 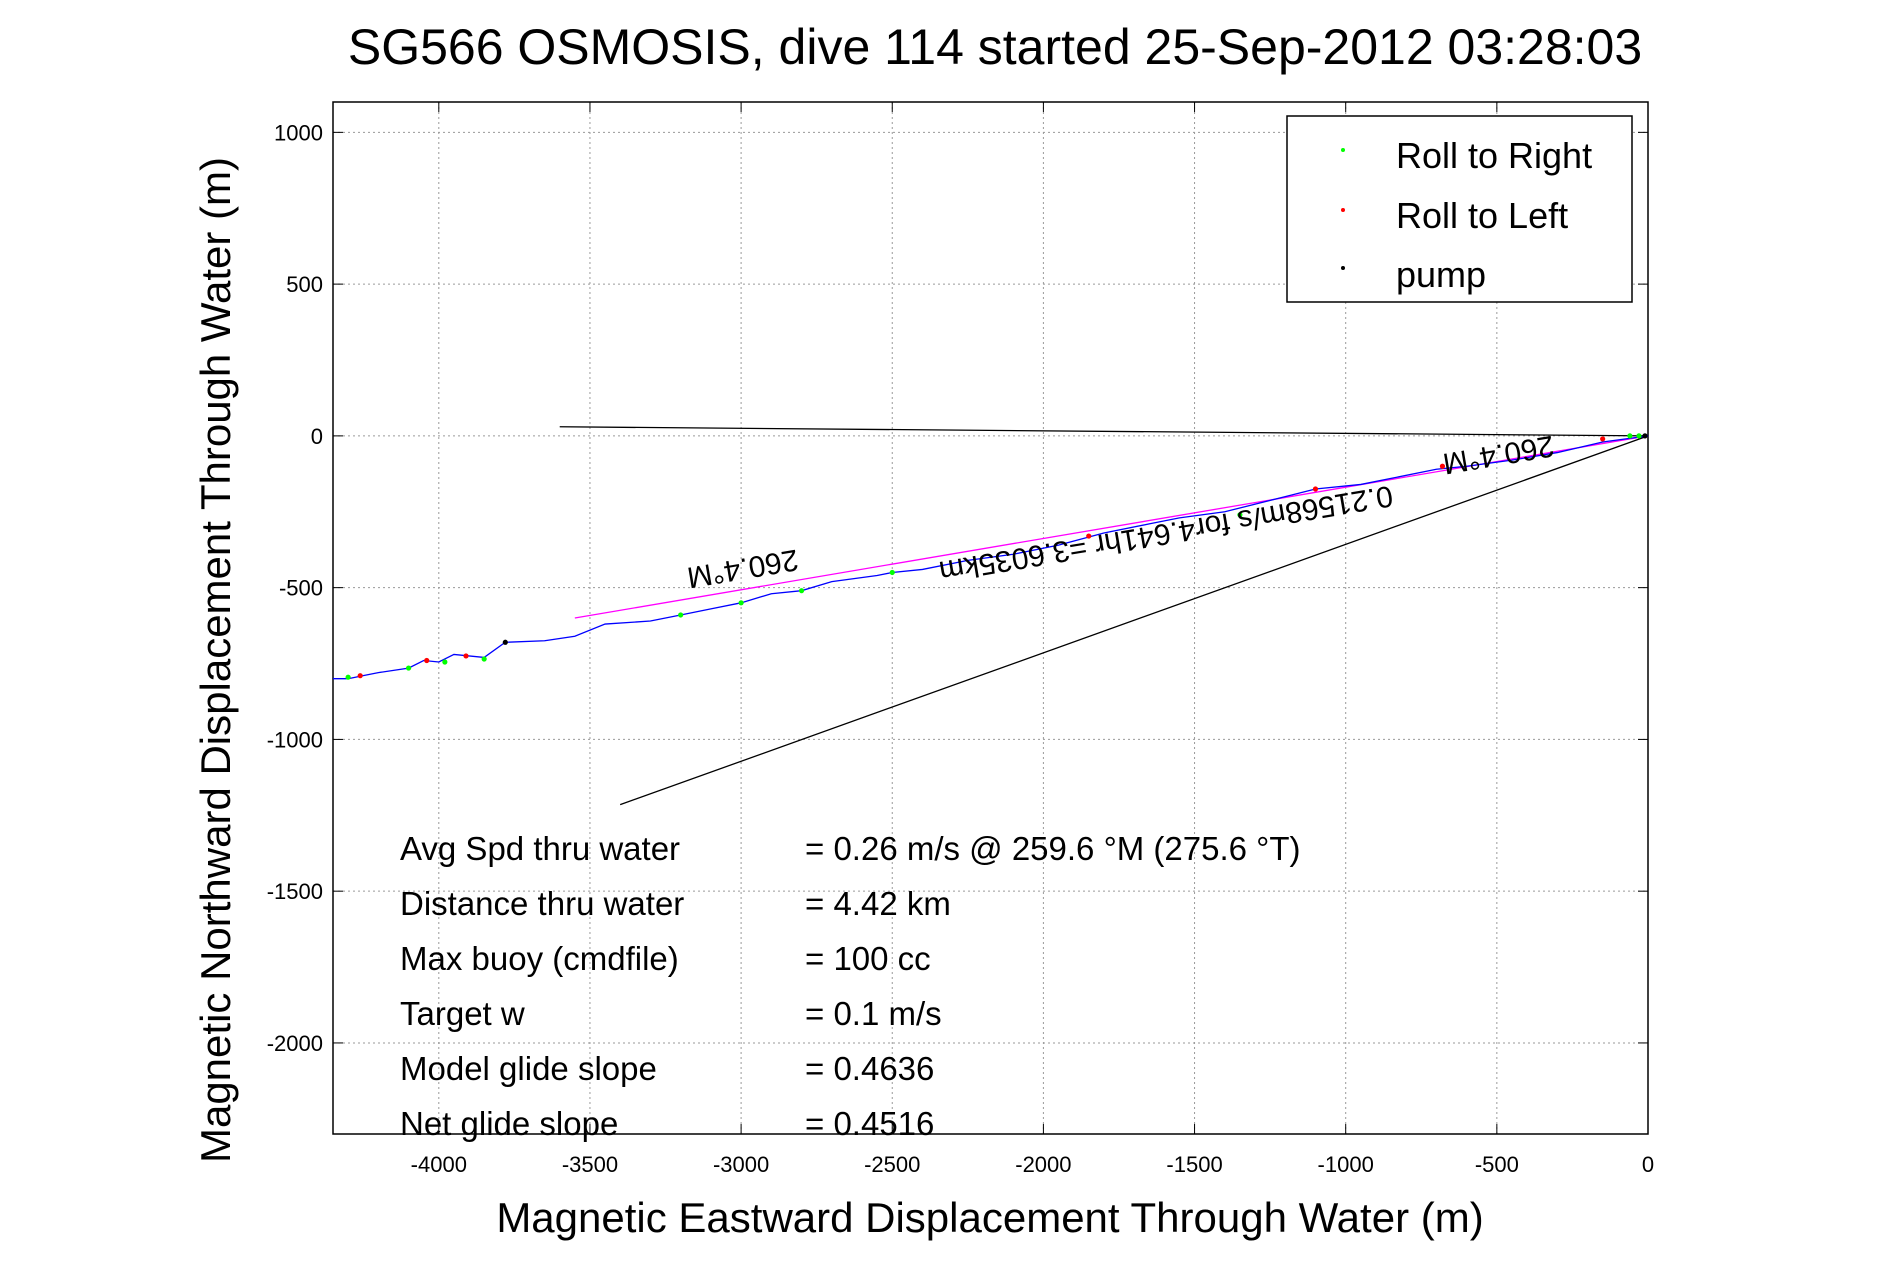 What do you see at coordinates (873, 1013) in the screenshot?
I see `annotation-value-target-w: = 0.1 m/s` at bounding box center [873, 1013].